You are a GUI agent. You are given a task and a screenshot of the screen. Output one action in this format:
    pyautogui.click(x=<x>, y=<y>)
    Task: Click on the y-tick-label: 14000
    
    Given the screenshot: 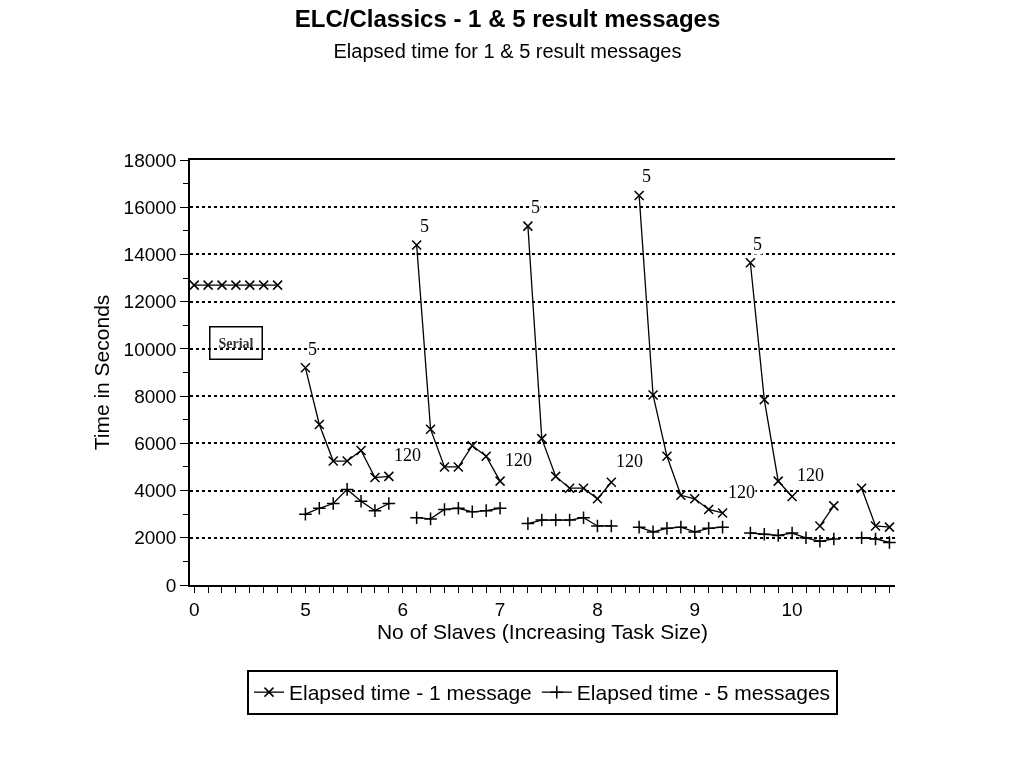 What is the action you would take?
    pyautogui.click(x=150, y=255)
    